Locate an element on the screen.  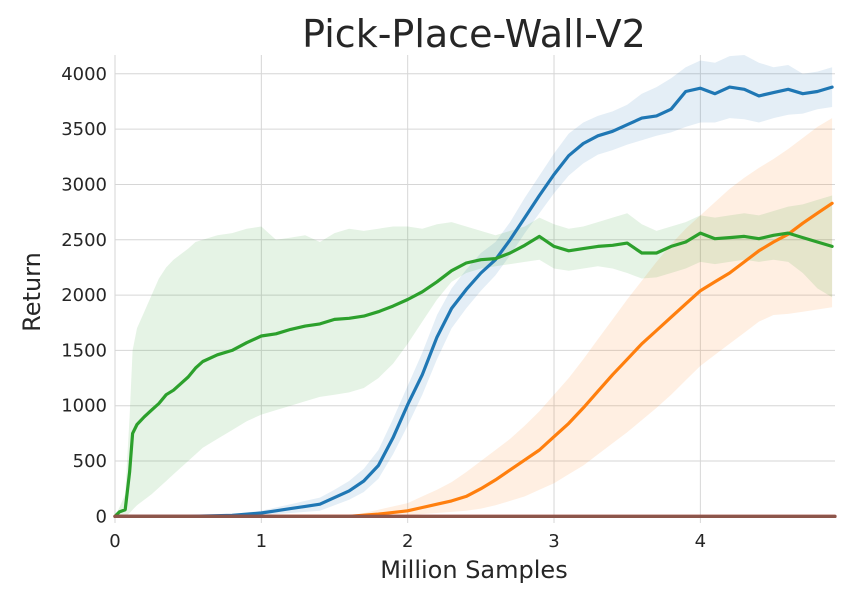
y-tick-label: 500 is located at coordinates (90, 461).